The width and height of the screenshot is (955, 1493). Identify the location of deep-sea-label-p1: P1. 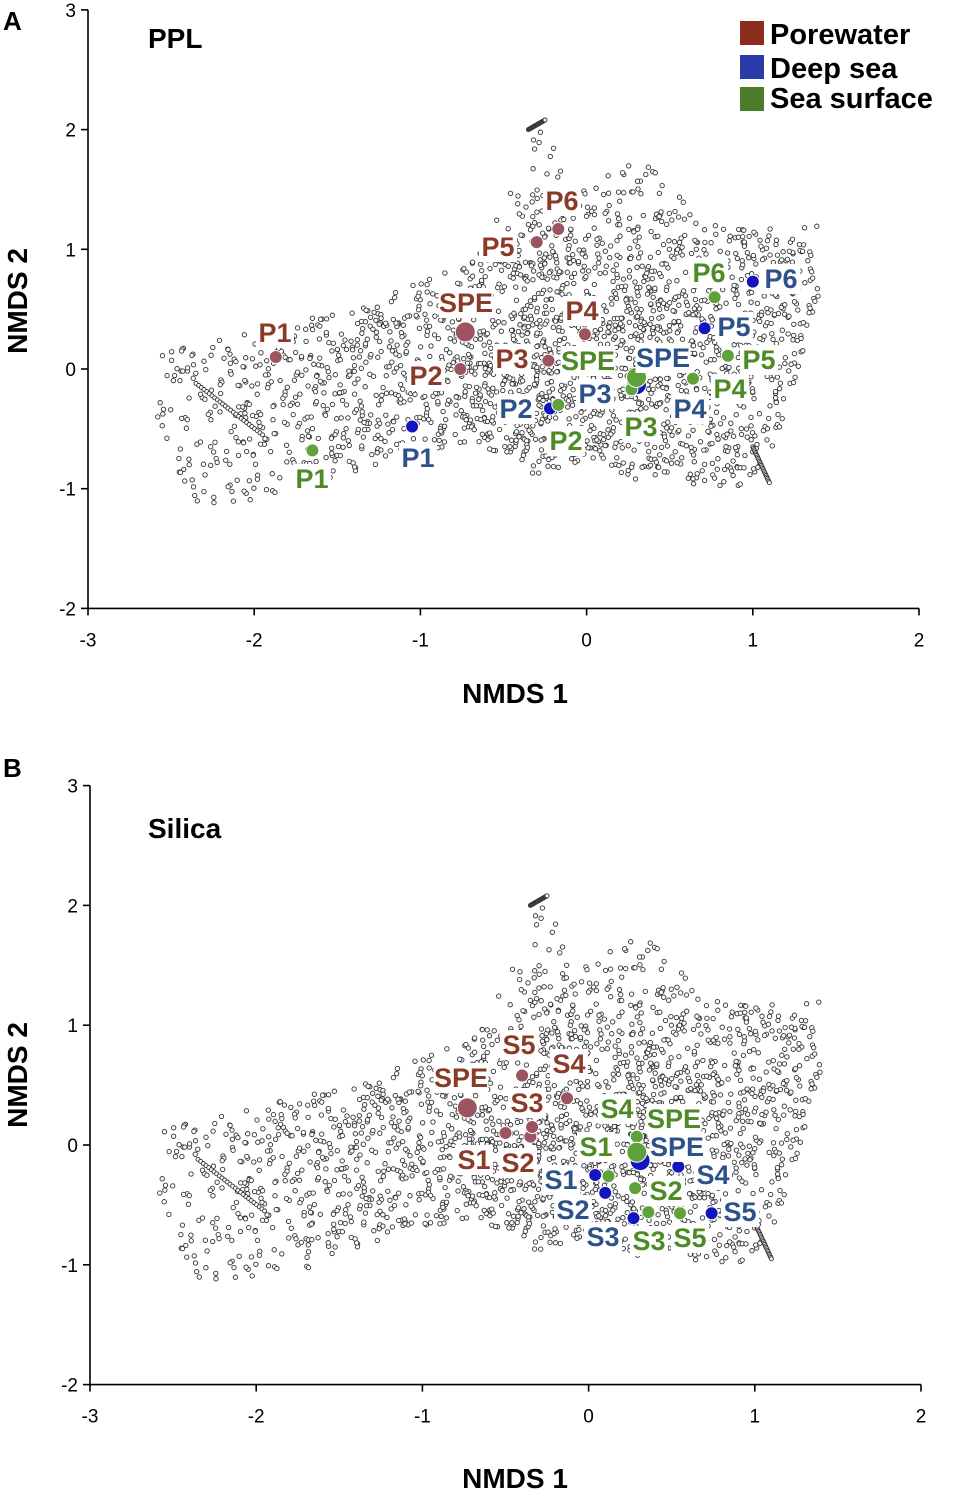
(417, 458).